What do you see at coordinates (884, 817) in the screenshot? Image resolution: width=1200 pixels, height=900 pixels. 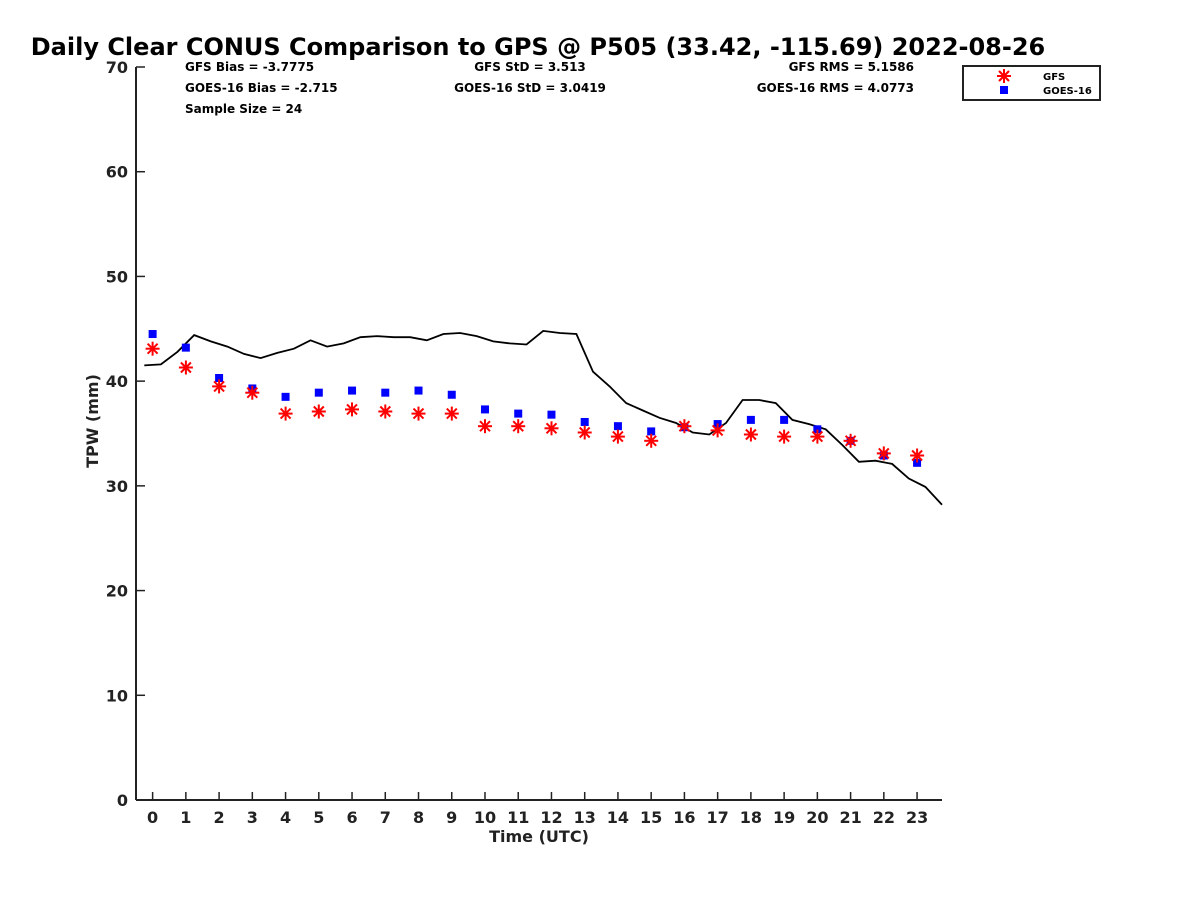 I see `x-tick-label: 22` at bounding box center [884, 817].